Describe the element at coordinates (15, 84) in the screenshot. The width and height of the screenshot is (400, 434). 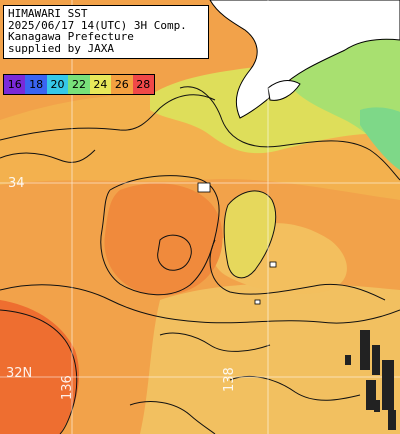
I see `legend-swatch-16: 16` at that location.